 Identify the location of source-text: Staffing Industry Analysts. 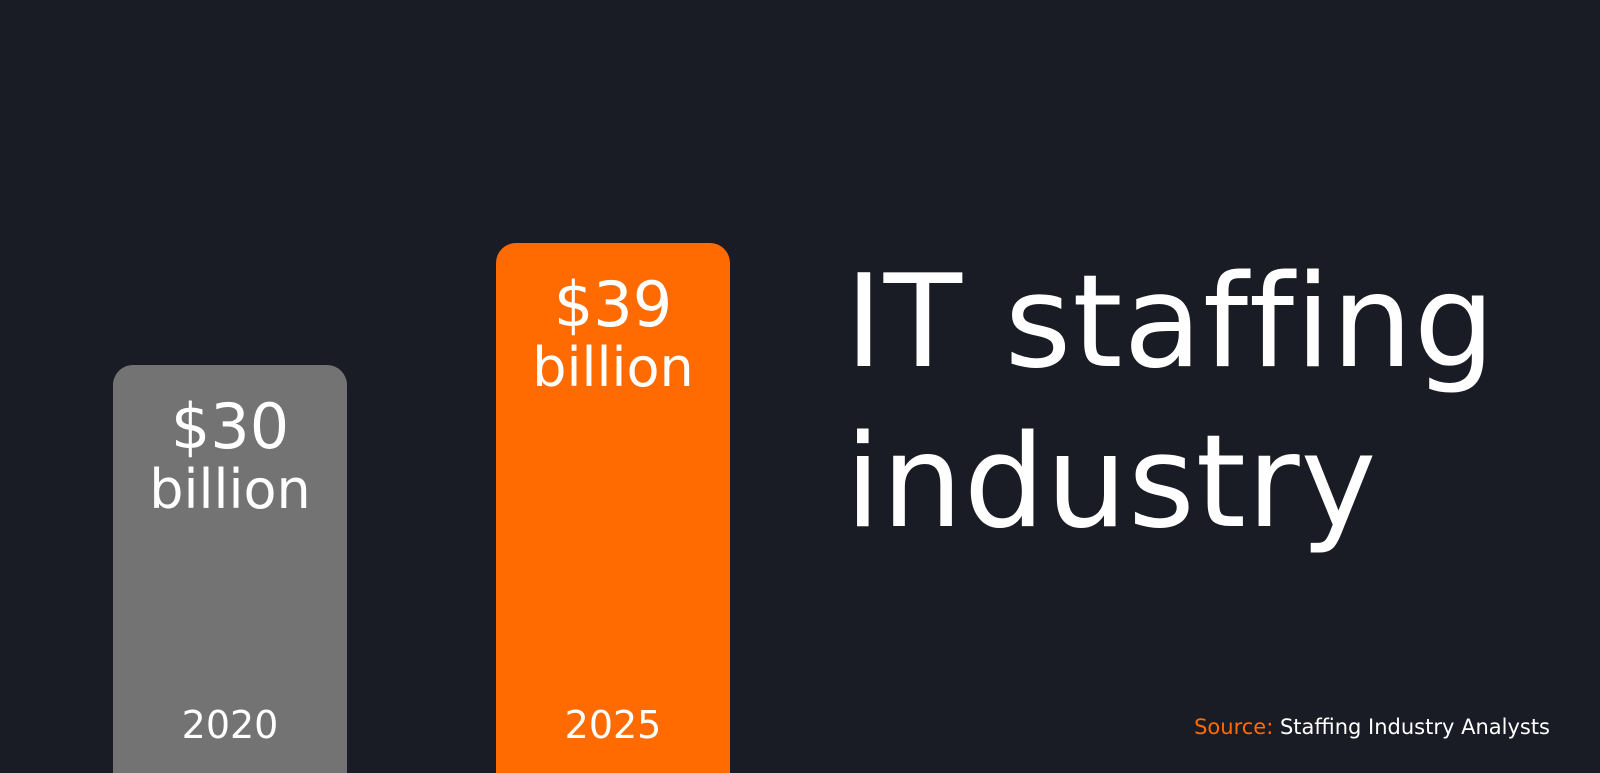
(1414, 727).